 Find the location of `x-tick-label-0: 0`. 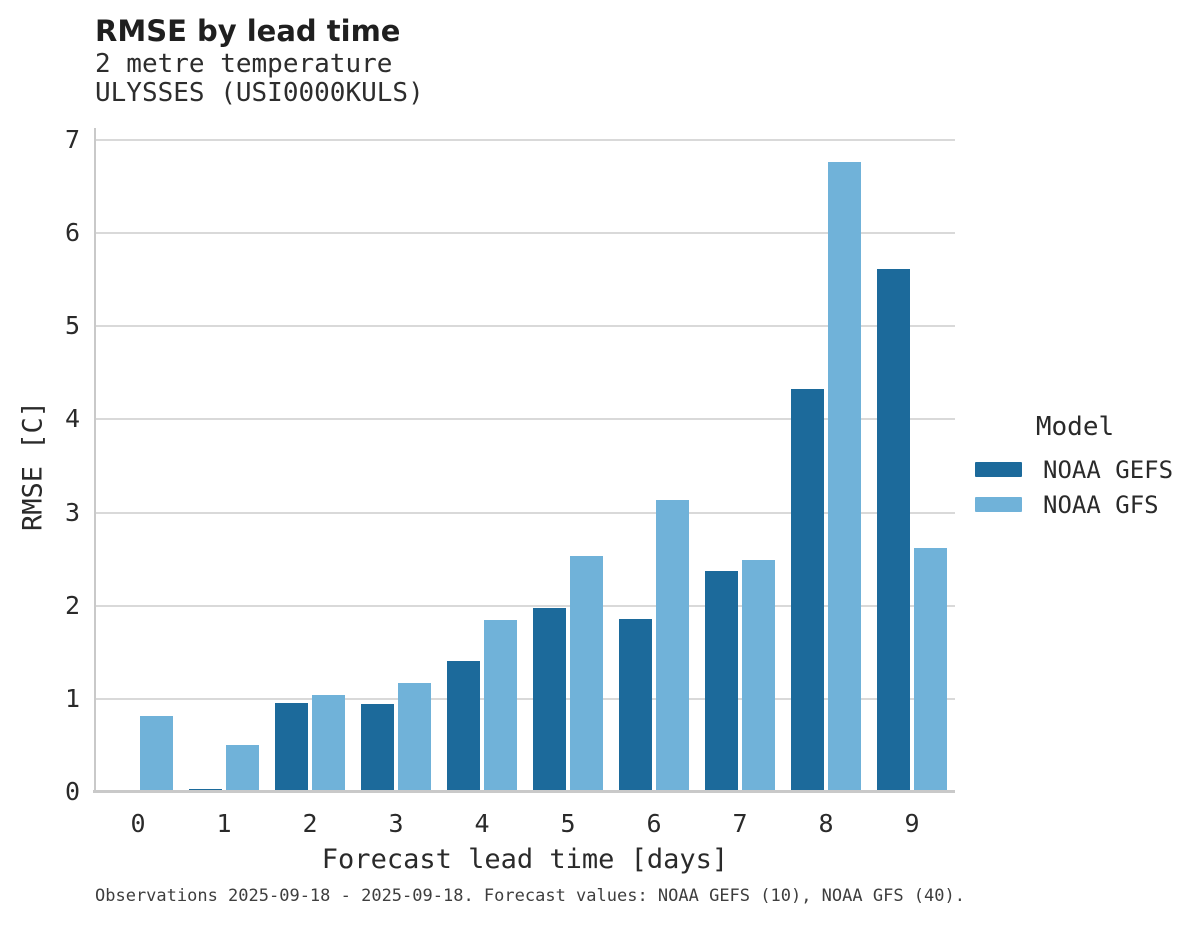

x-tick-label-0: 0 is located at coordinates (138, 823).